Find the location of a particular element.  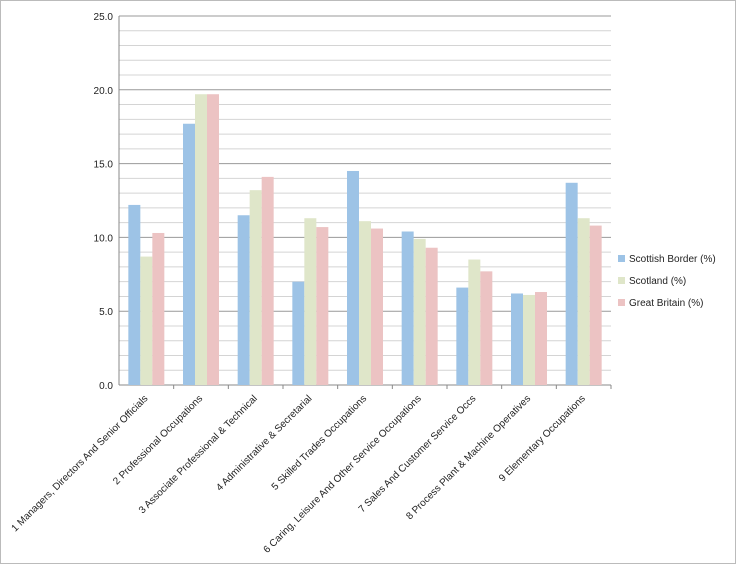

legend-label: Scotland (%) is located at coordinates (657, 281).